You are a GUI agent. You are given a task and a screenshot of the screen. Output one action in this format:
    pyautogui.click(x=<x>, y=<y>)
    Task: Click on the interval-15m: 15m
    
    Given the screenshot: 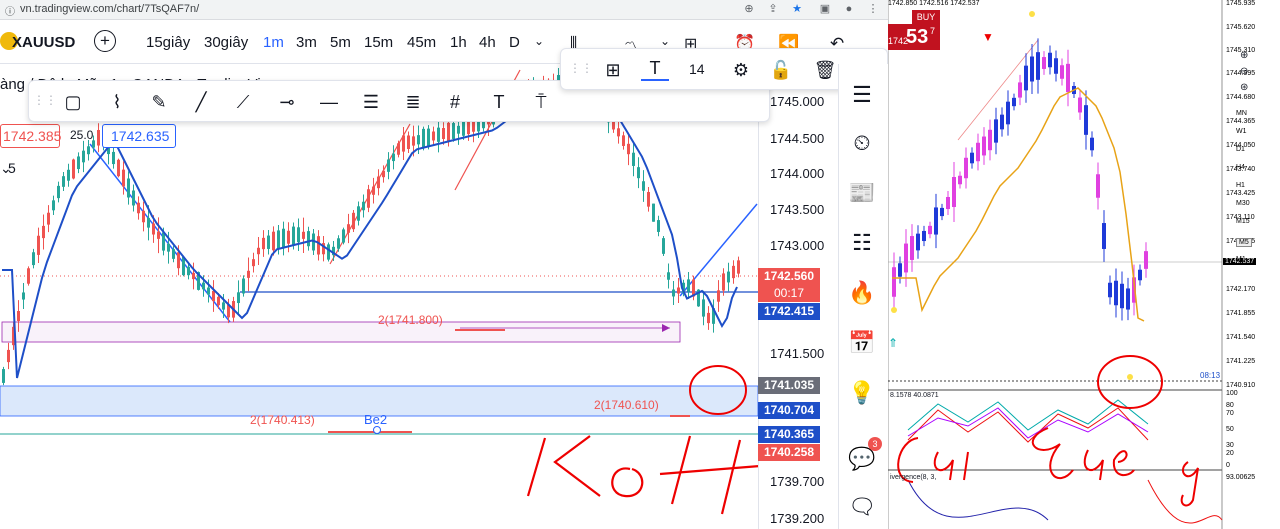 What is the action you would take?
    pyautogui.click(x=379, y=42)
    